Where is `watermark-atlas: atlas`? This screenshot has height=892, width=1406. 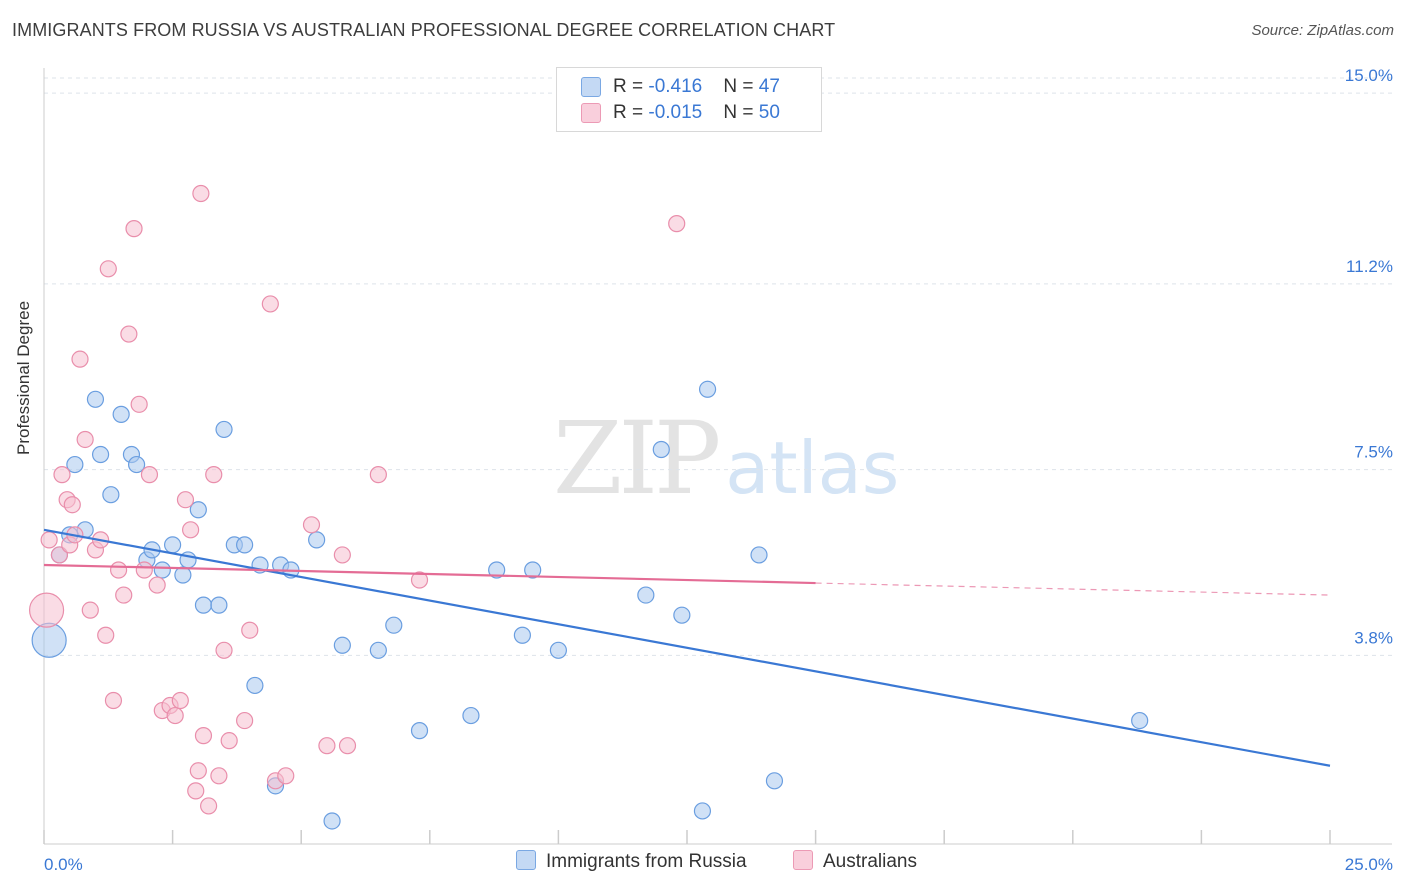
watermark-atlas: atlas is located at coordinates (812, 468).